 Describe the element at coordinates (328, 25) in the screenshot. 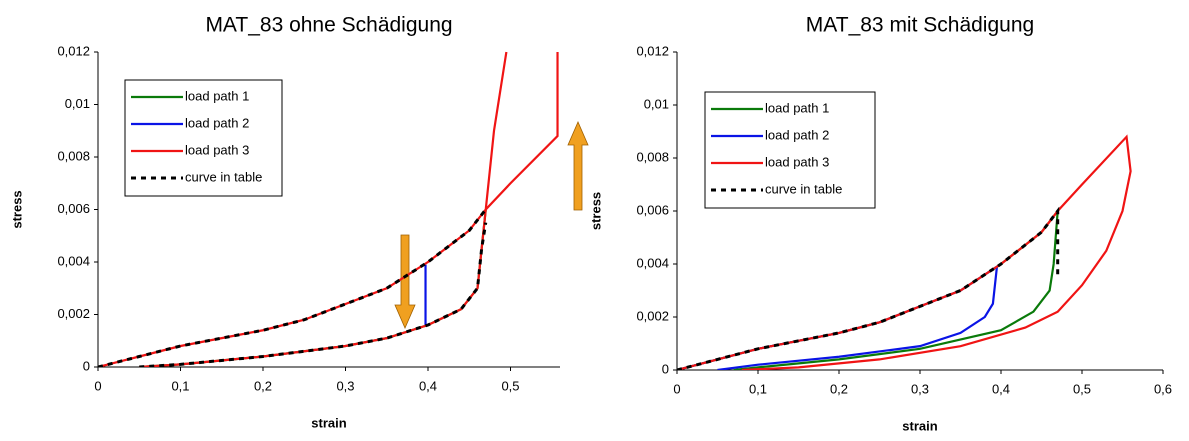

I see `chart-title: MAT_83 ohne Schädigung` at that location.